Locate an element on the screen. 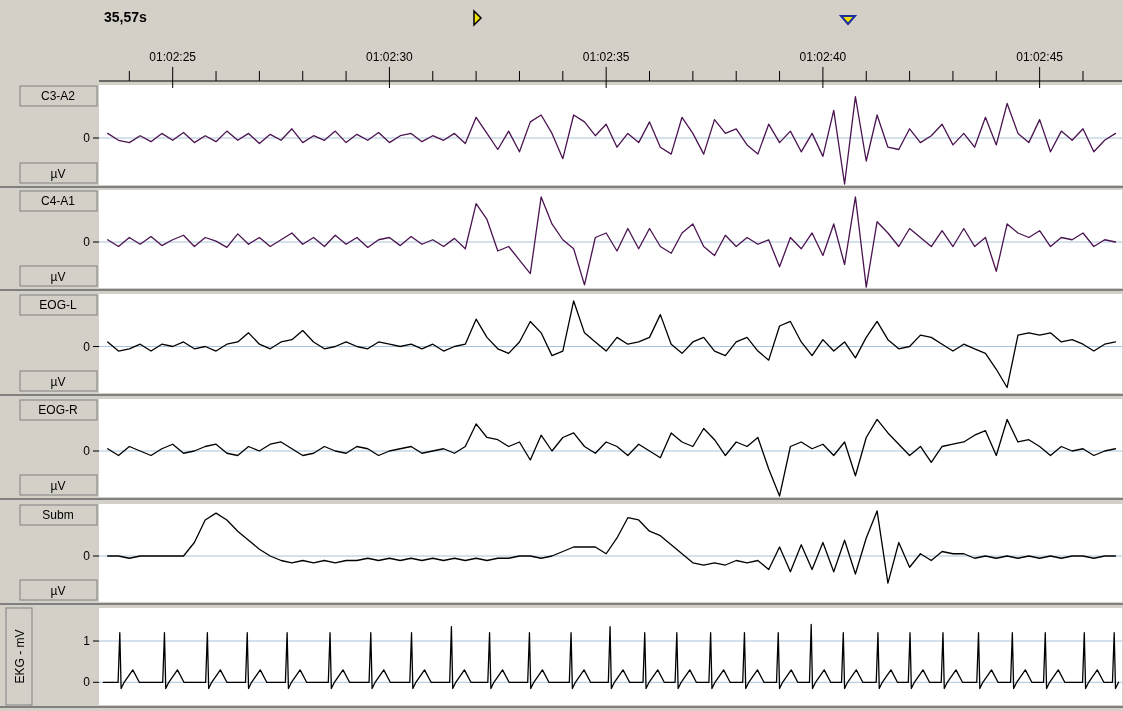 Image resolution: width=1123 pixels, height=711 pixels. x-tick-label: 01:02:45 is located at coordinates (1040, 57).